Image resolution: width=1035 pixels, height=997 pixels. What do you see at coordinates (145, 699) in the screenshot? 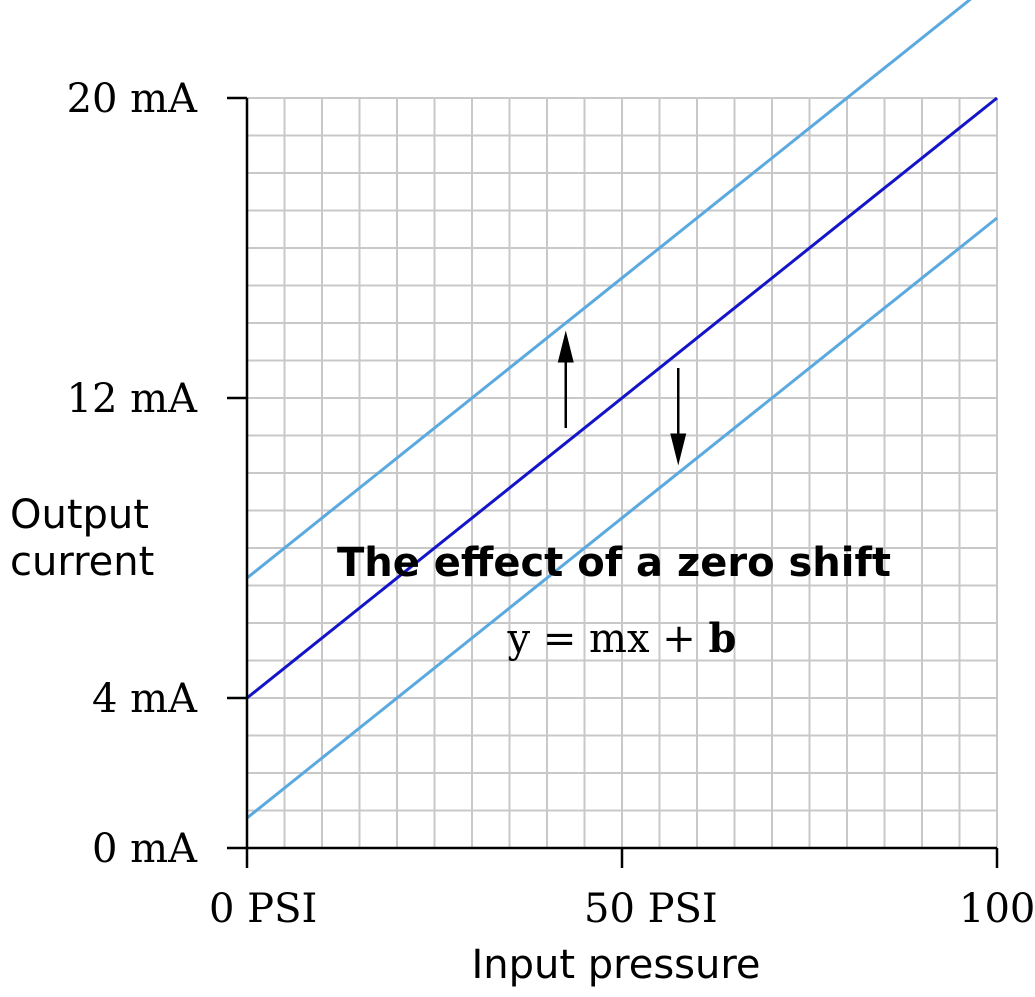
I see `y-tick-label: 4 mA` at bounding box center [145, 699].